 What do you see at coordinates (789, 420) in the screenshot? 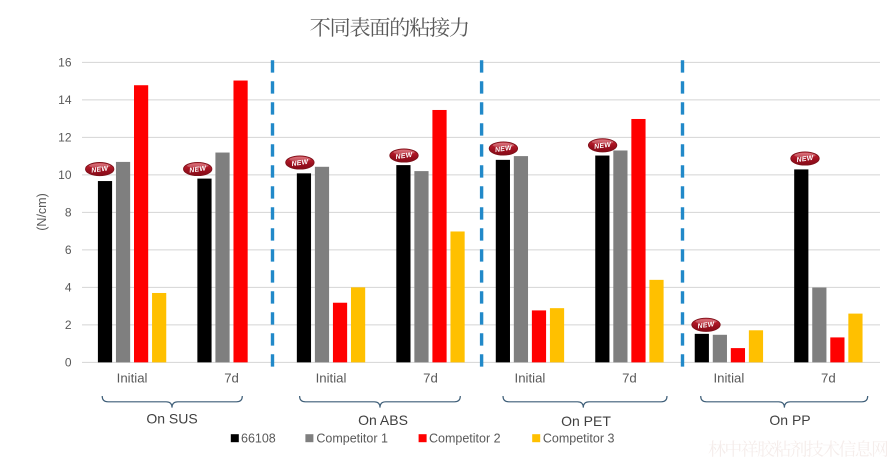
I see `svg-text: On PP` at bounding box center [789, 420].